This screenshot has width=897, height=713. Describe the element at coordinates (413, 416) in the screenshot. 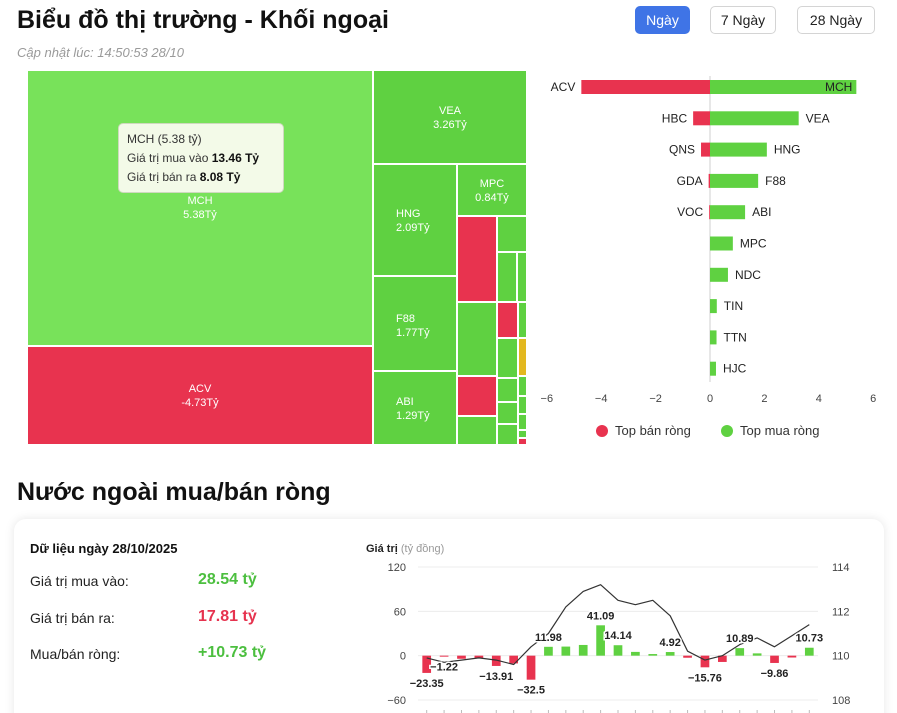

I see `tile-value: 1.29Tỷ` at that location.